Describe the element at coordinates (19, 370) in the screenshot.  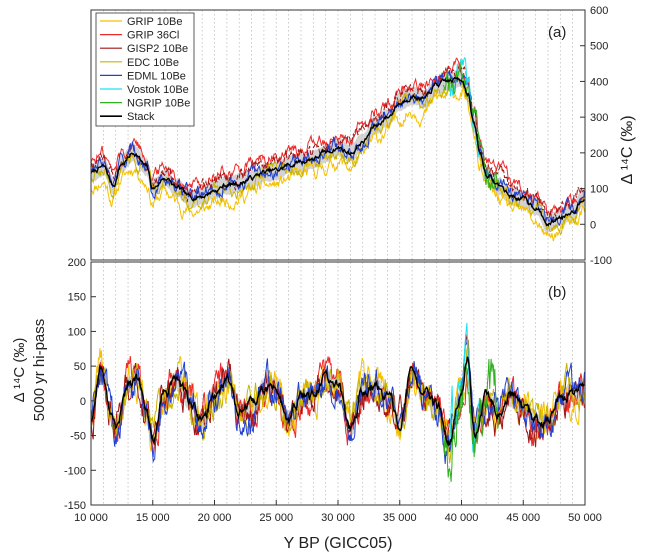
I see `panel-b-y-label: Δ ¹⁴C (‰)` at that location.